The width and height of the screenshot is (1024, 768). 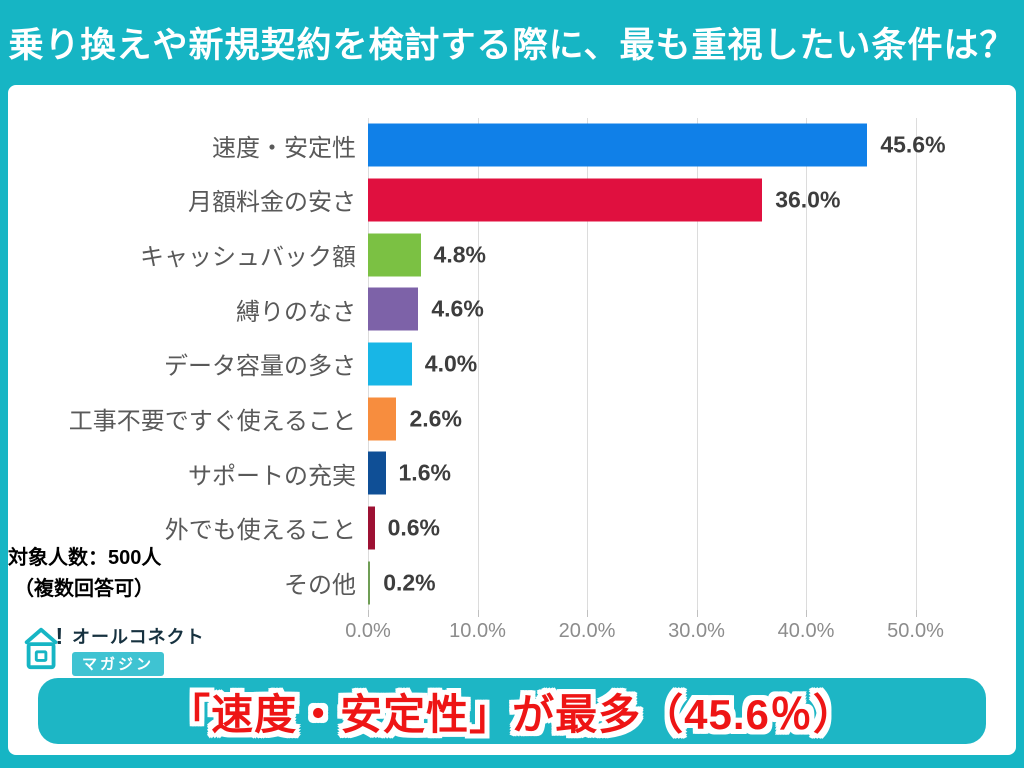 I want to click on bar-value-label: 36.0%, so click(x=808, y=199).